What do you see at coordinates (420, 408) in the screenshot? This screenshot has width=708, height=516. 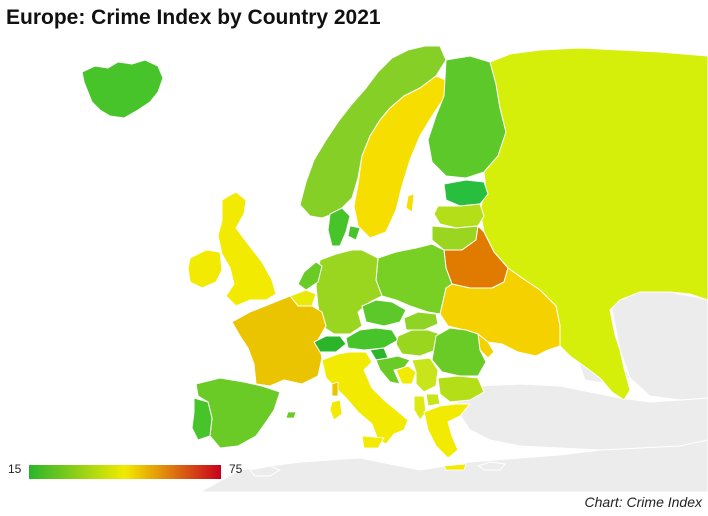 I see `country-albania` at bounding box center [420, 408].